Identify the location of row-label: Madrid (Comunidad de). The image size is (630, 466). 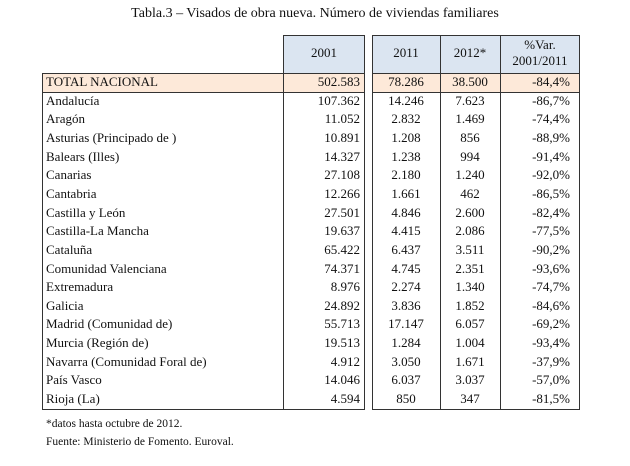
(109, 324).